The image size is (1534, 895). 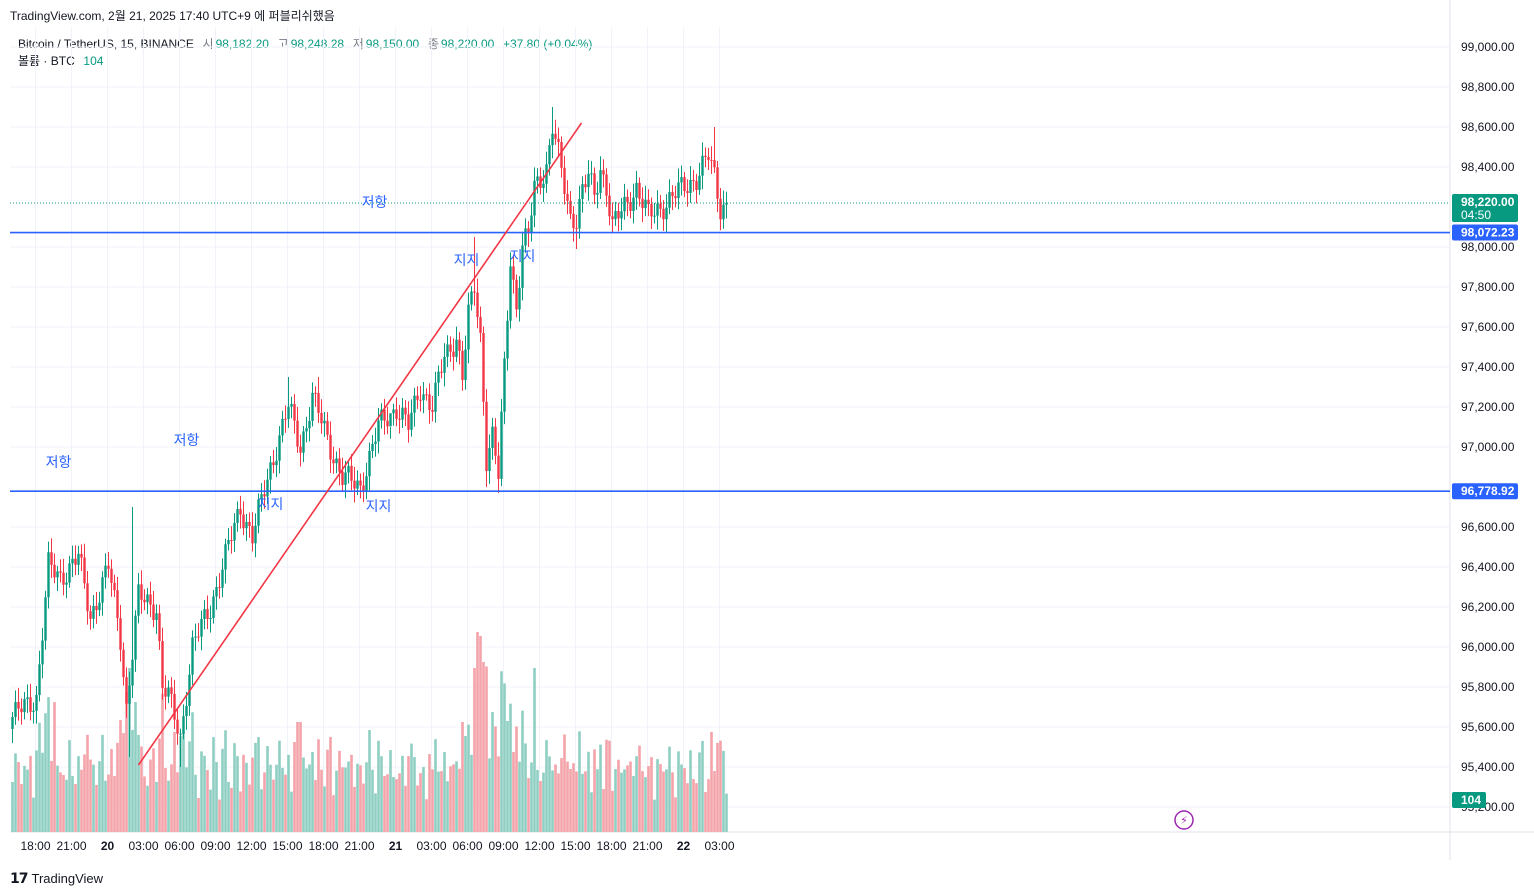 What do you see at coordinates (67, 878) in the screenshot?
I see `brand-name: TradingView` at bounding box center [67, 878].